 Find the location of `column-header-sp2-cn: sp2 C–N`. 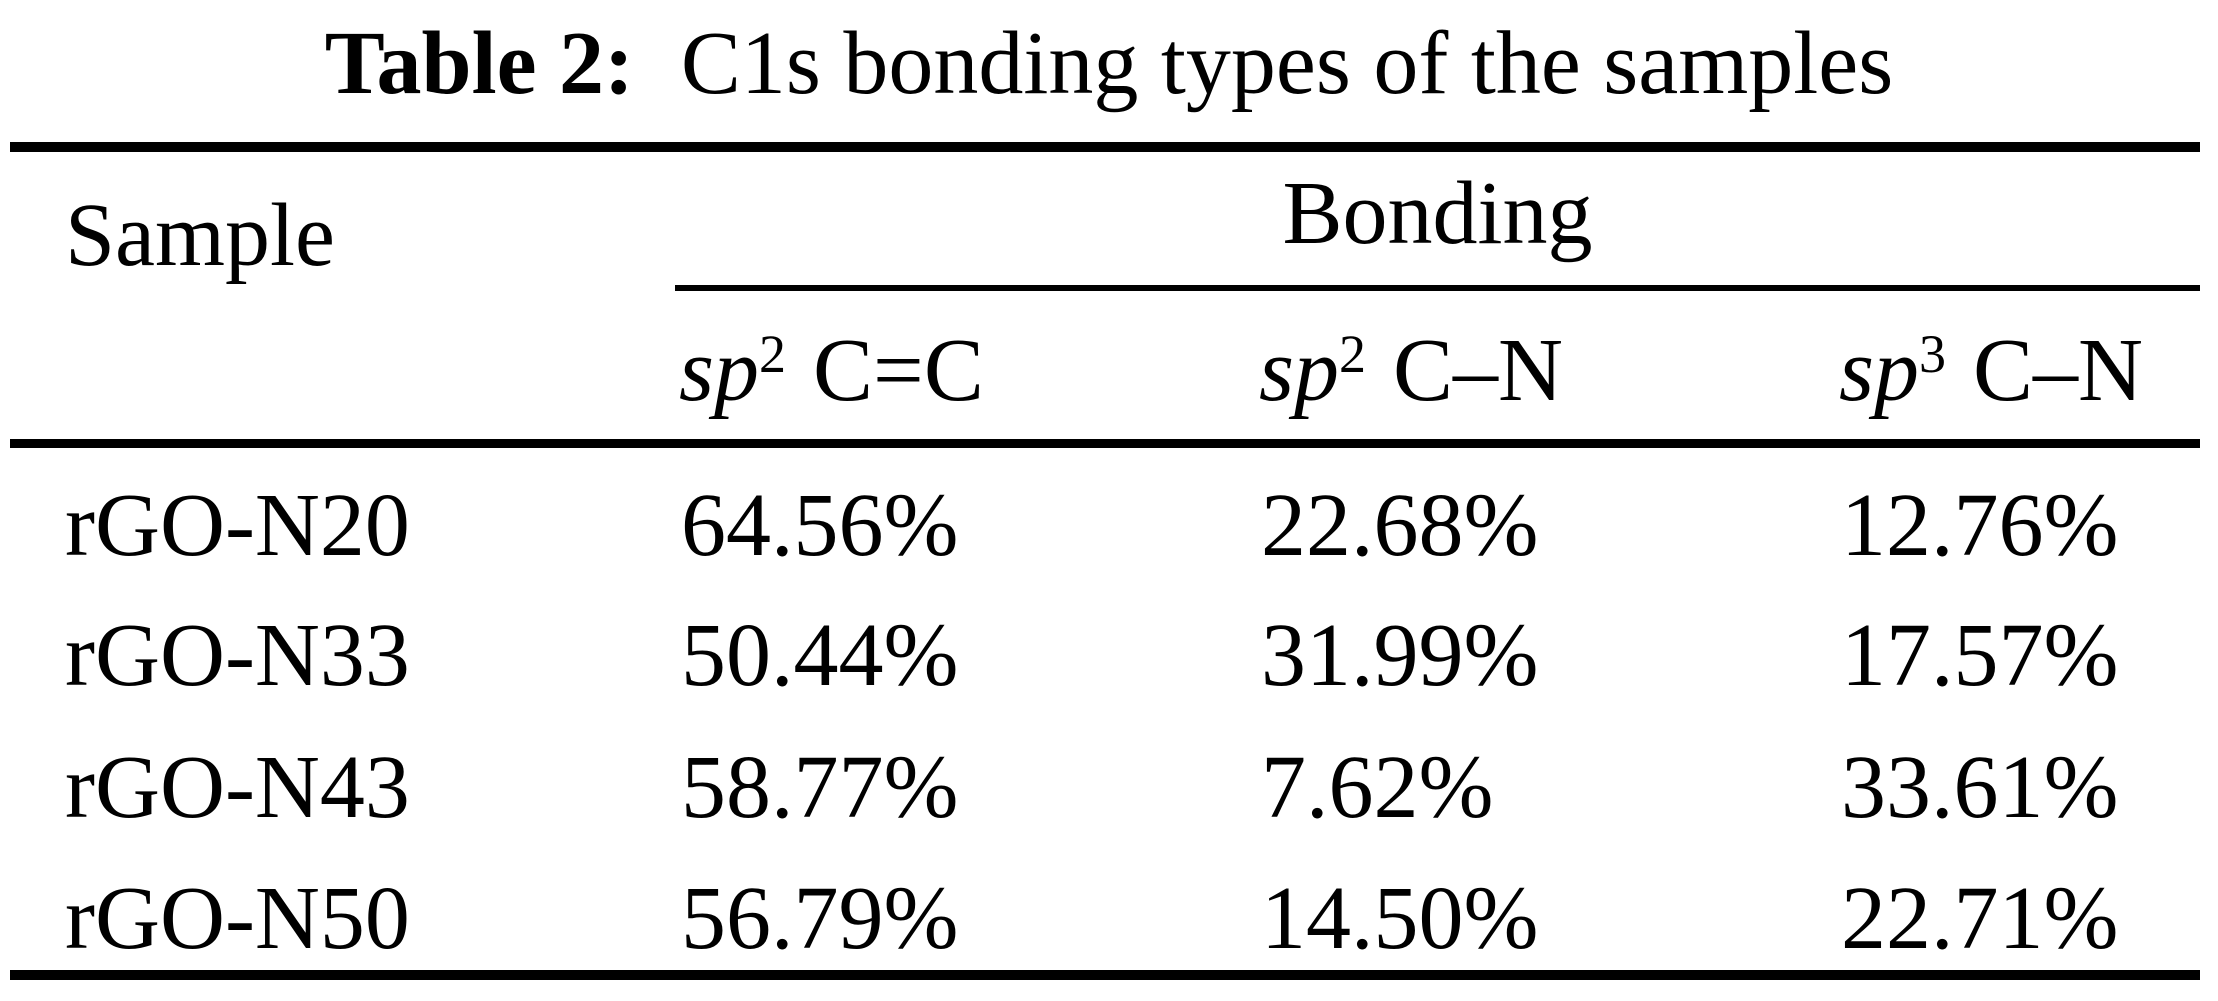

column-header-sp2-cn: sp2 C–N is located at coordinates (1545, 368).